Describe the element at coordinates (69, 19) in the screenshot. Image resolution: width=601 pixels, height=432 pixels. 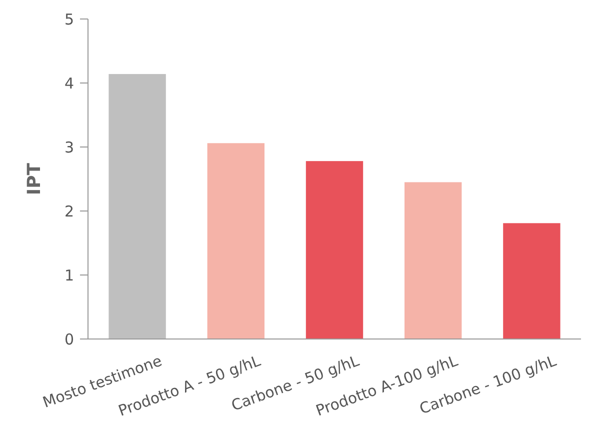
I see `y-tick-label: 5` at that location.